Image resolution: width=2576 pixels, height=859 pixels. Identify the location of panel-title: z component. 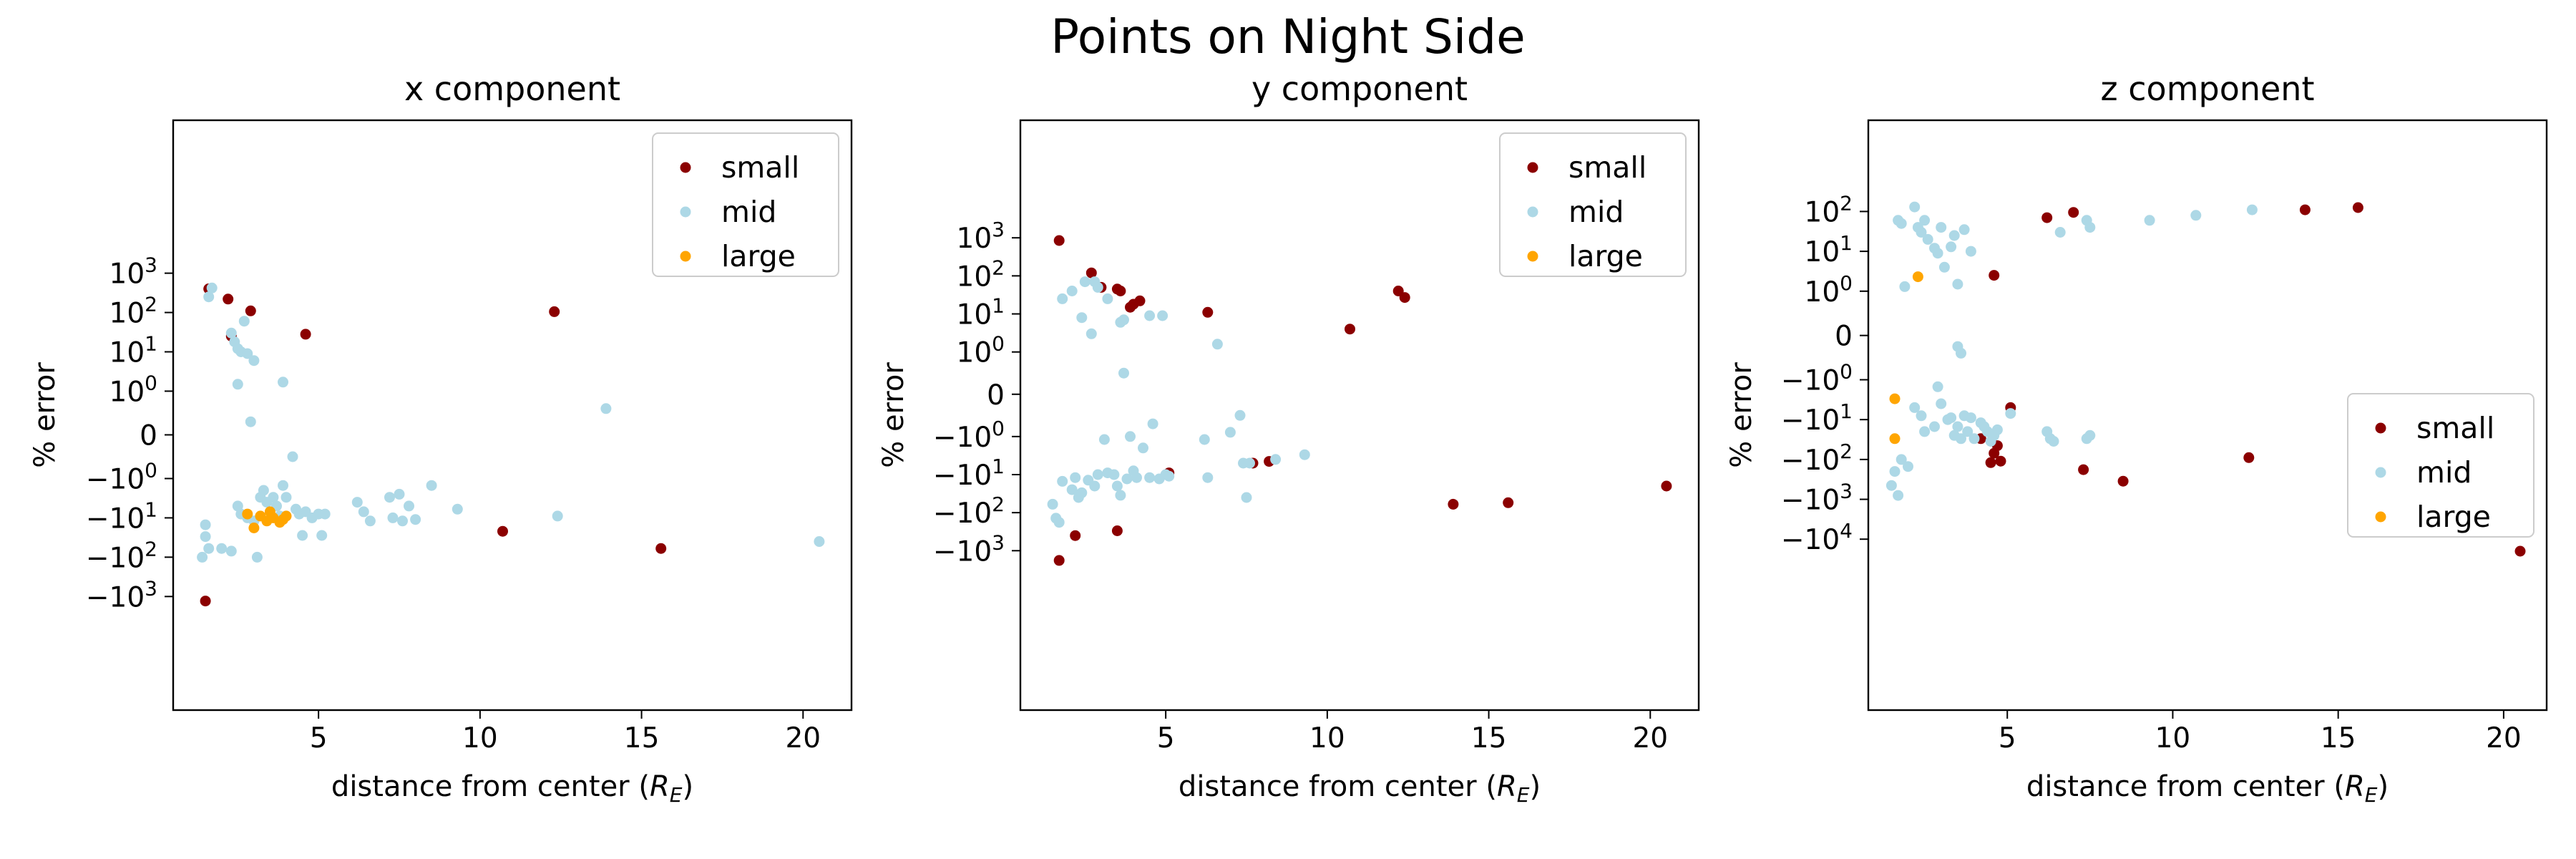
(2208, 88).